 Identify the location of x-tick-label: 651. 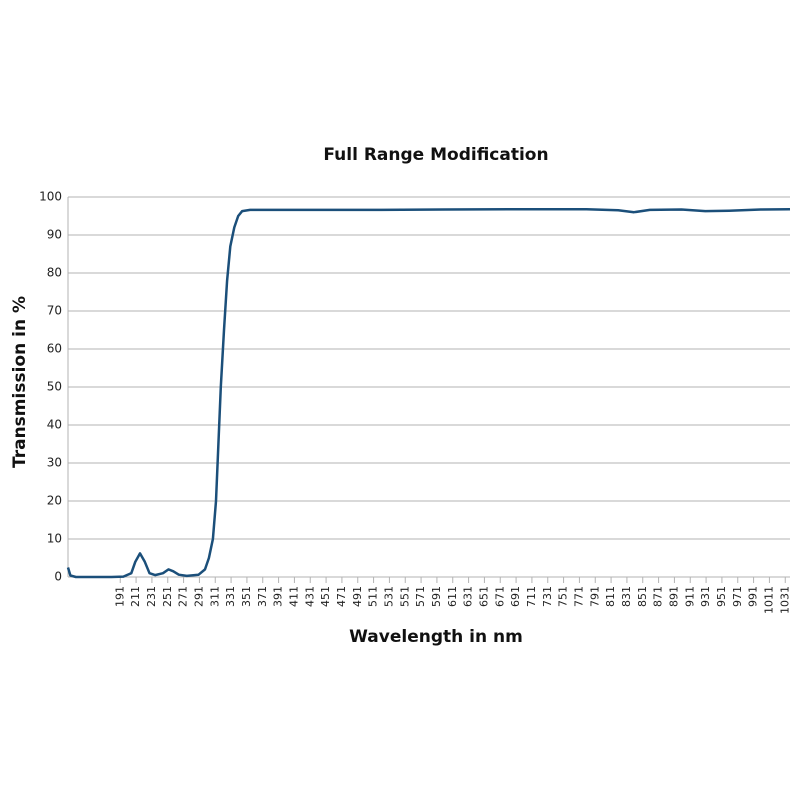
(483, 596).